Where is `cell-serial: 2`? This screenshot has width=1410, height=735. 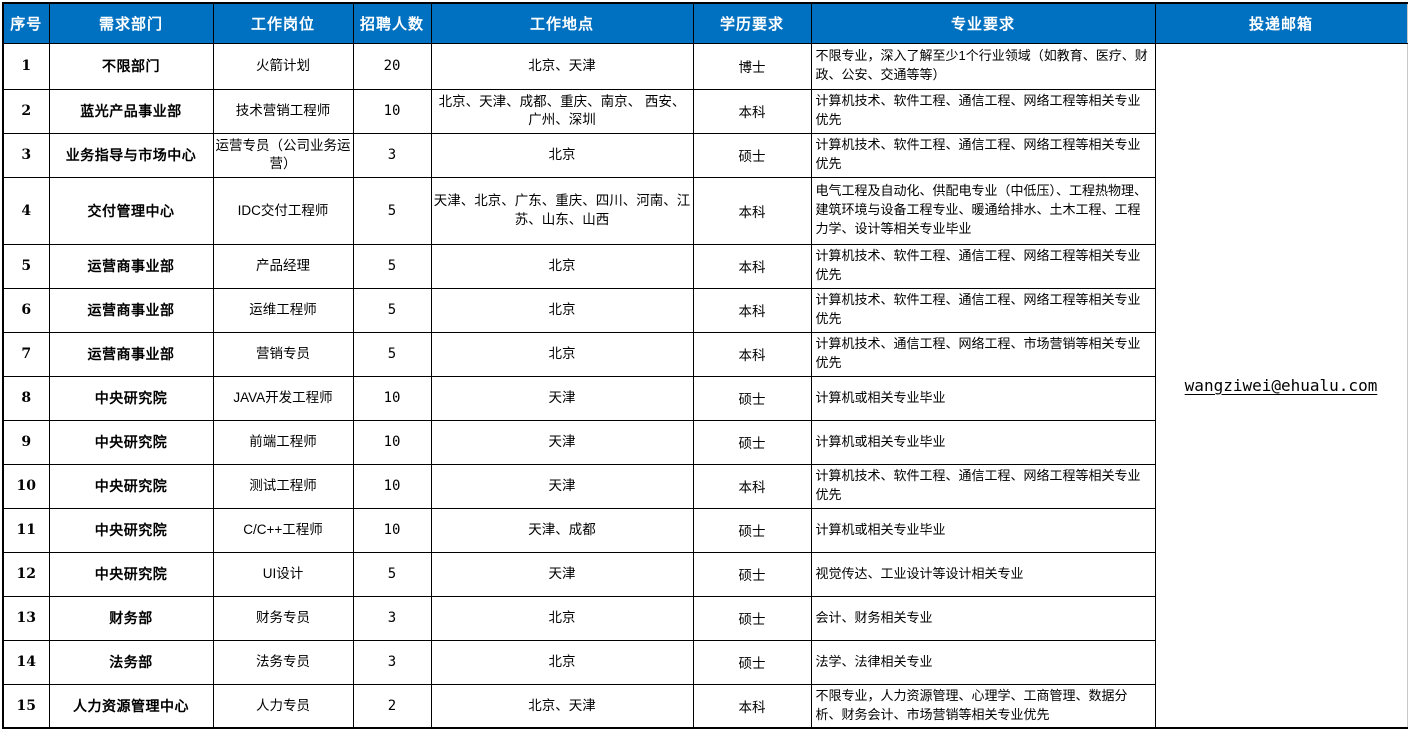 cell-serial: 2 is located at coordinates (26, 111).